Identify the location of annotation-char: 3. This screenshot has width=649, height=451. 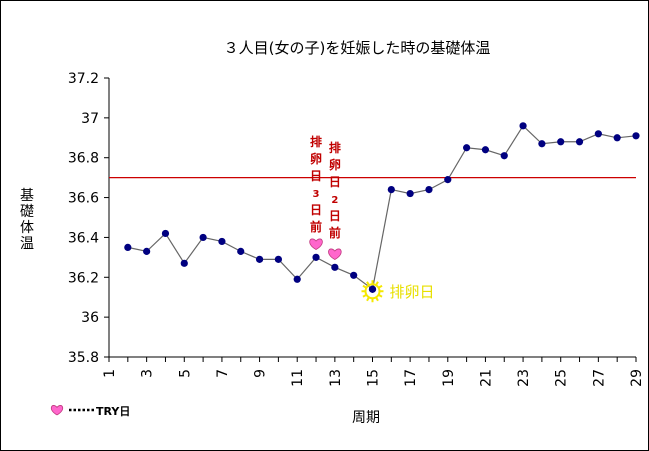
(316, 194).